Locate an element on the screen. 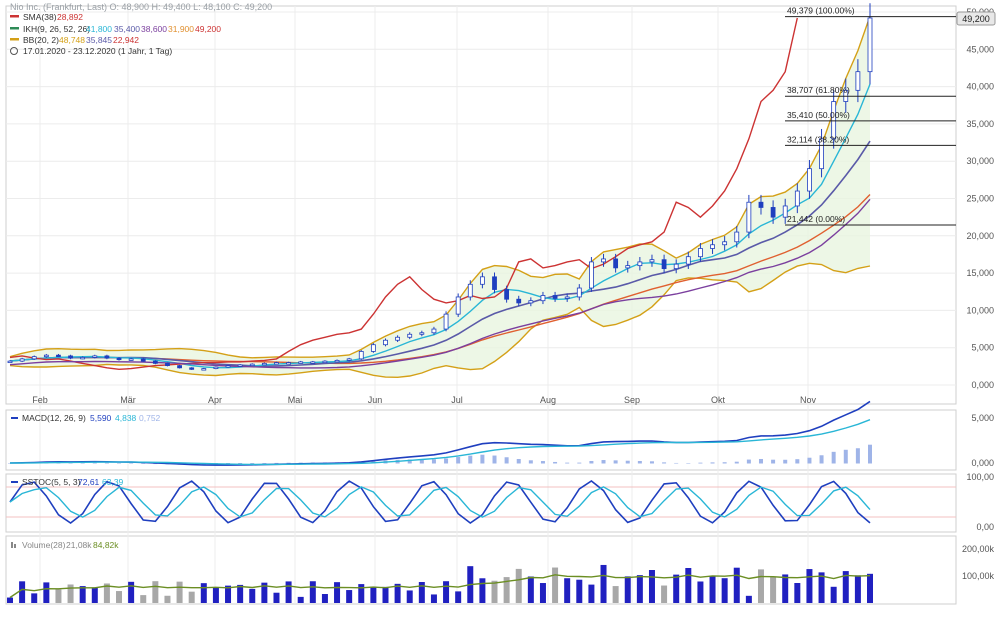 This screenshot has height=626, width=1000. stoch-legend-label: SSTOC(5, 5, 3) is located at coordinates (51, 482).